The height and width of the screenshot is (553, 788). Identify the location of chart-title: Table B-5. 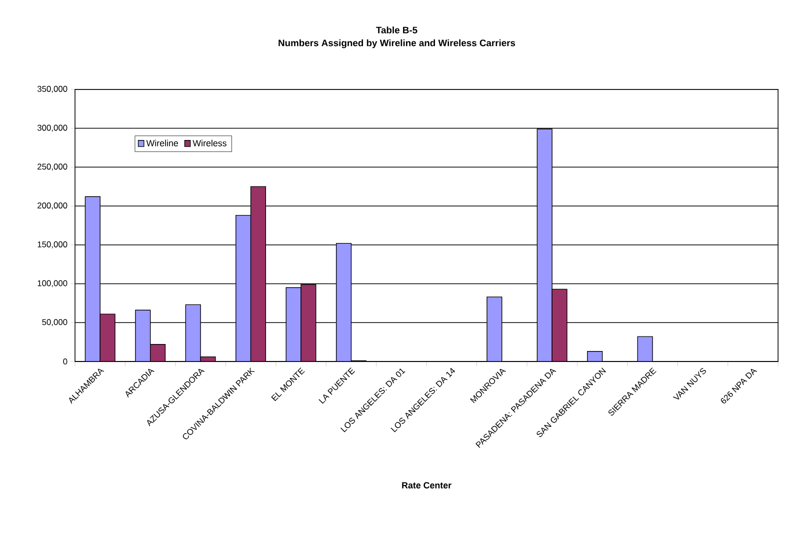
(397, 30).